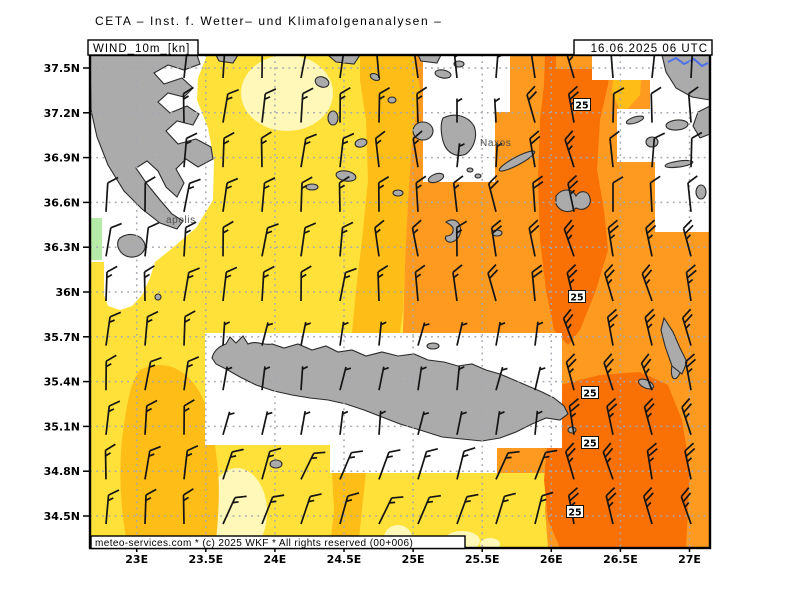 This screenshot has height=600, width=800. What do you see at coordinates (689, 559) in the screenshot?
I see `lon-label: 27E` at bounding box center [689, 559].